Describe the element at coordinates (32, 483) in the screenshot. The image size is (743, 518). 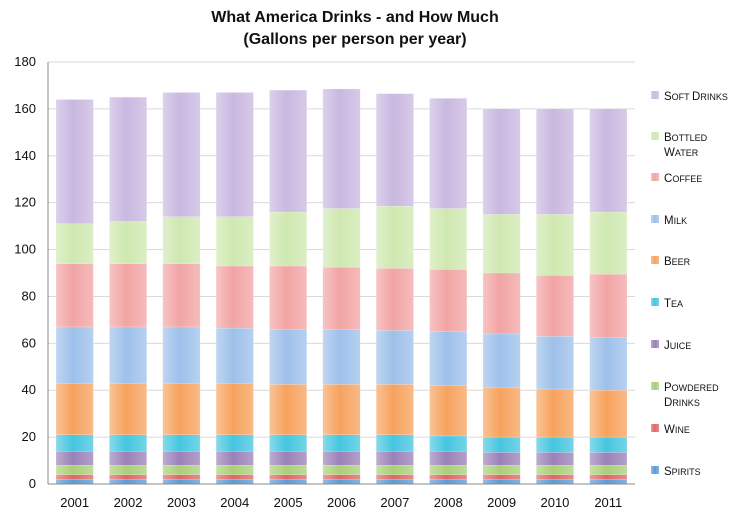
I see `y-tick-label: 0` at that location.